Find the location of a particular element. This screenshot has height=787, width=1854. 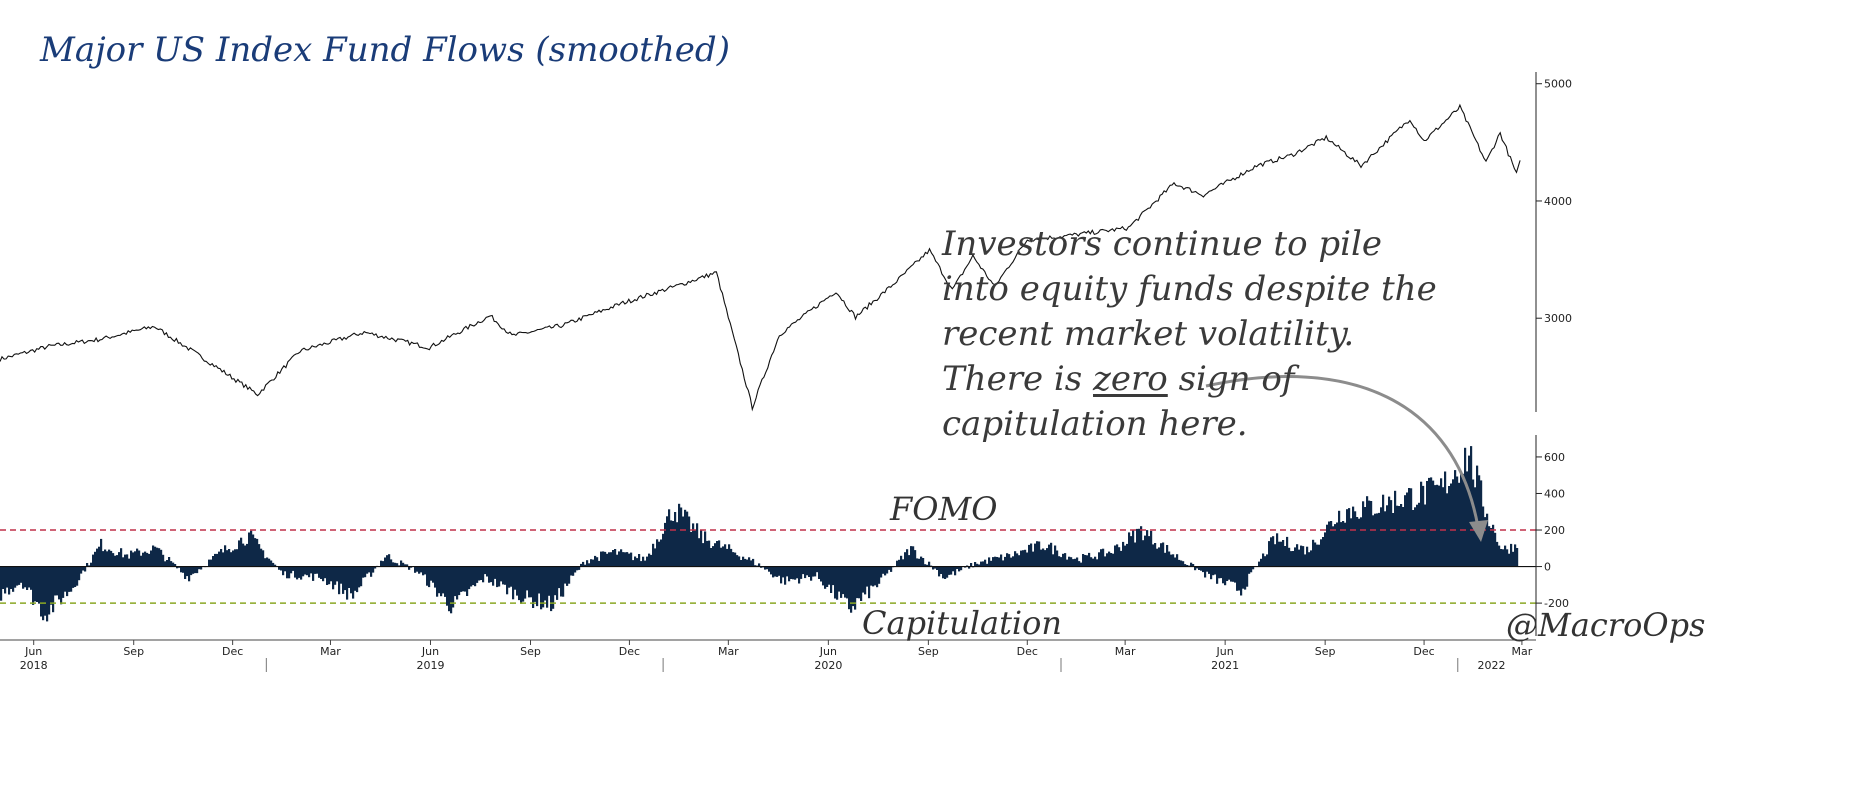

month-label: Sep is located at coordinates (530, 651).